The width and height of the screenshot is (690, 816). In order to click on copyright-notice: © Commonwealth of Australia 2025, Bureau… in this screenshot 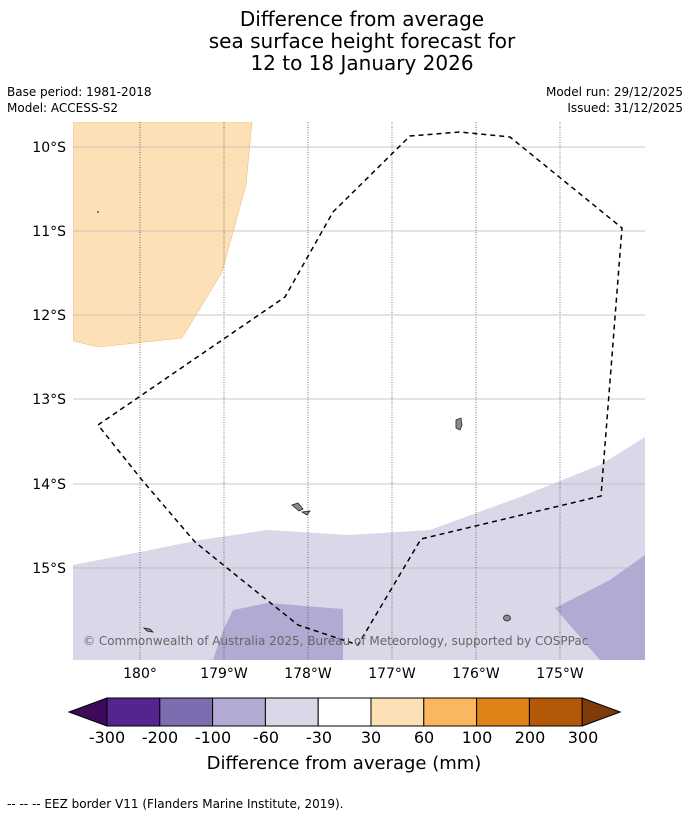, I will do `click(335, 641)`.